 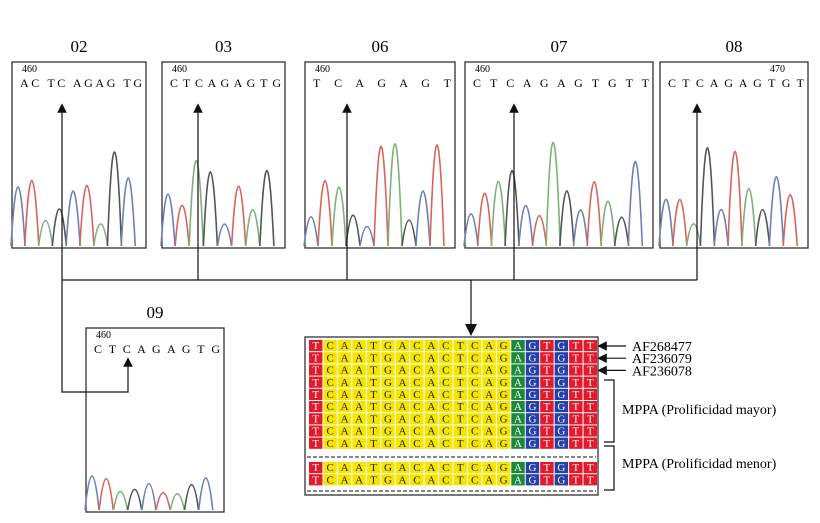 What do you see at coordinates (560, 46) in the screenshot?
I see `panel-label: 07` at bounding box center [560, 46].